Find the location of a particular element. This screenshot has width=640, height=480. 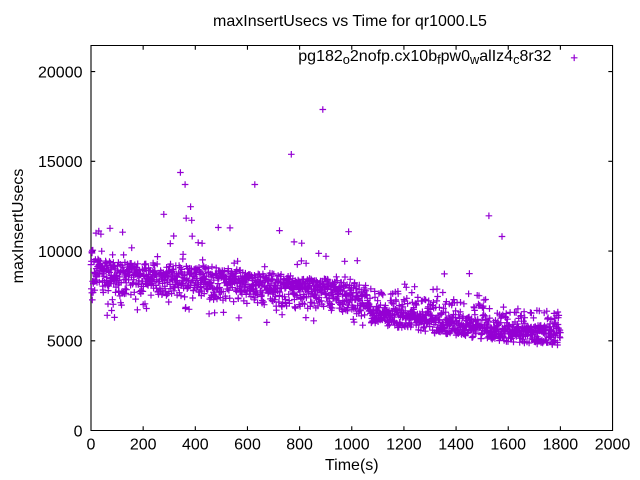

svg-text: 1600 is located at coordinates (508, 445).